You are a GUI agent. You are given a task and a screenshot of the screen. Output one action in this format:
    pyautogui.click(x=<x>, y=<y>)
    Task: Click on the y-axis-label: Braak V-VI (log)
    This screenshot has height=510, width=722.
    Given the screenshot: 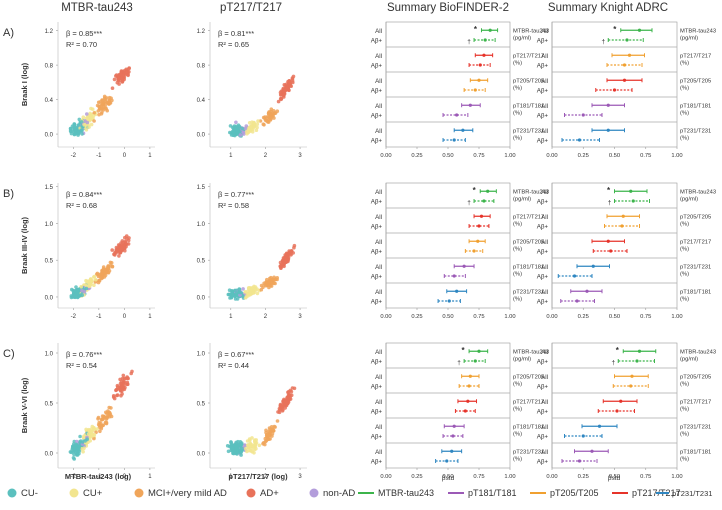 What is the action you would take?
    pyautogui.click(x=24, y=405)
    